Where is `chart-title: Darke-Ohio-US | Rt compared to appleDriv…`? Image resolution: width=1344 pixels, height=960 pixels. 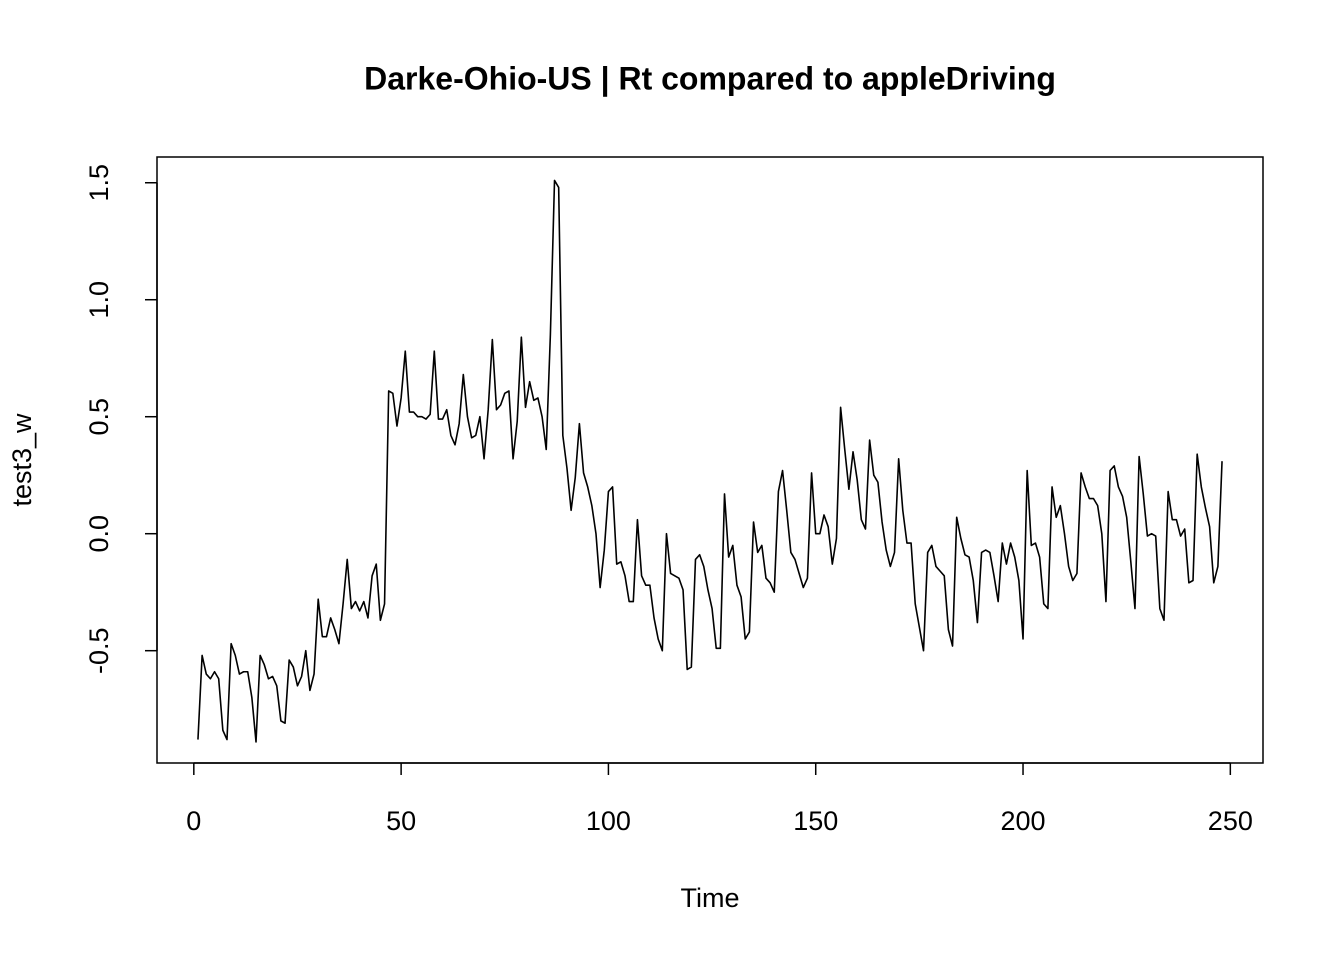
chart-title: Darke-Ohio-US | Rt compared to appleDriv… is located at coordinates (710, 78).